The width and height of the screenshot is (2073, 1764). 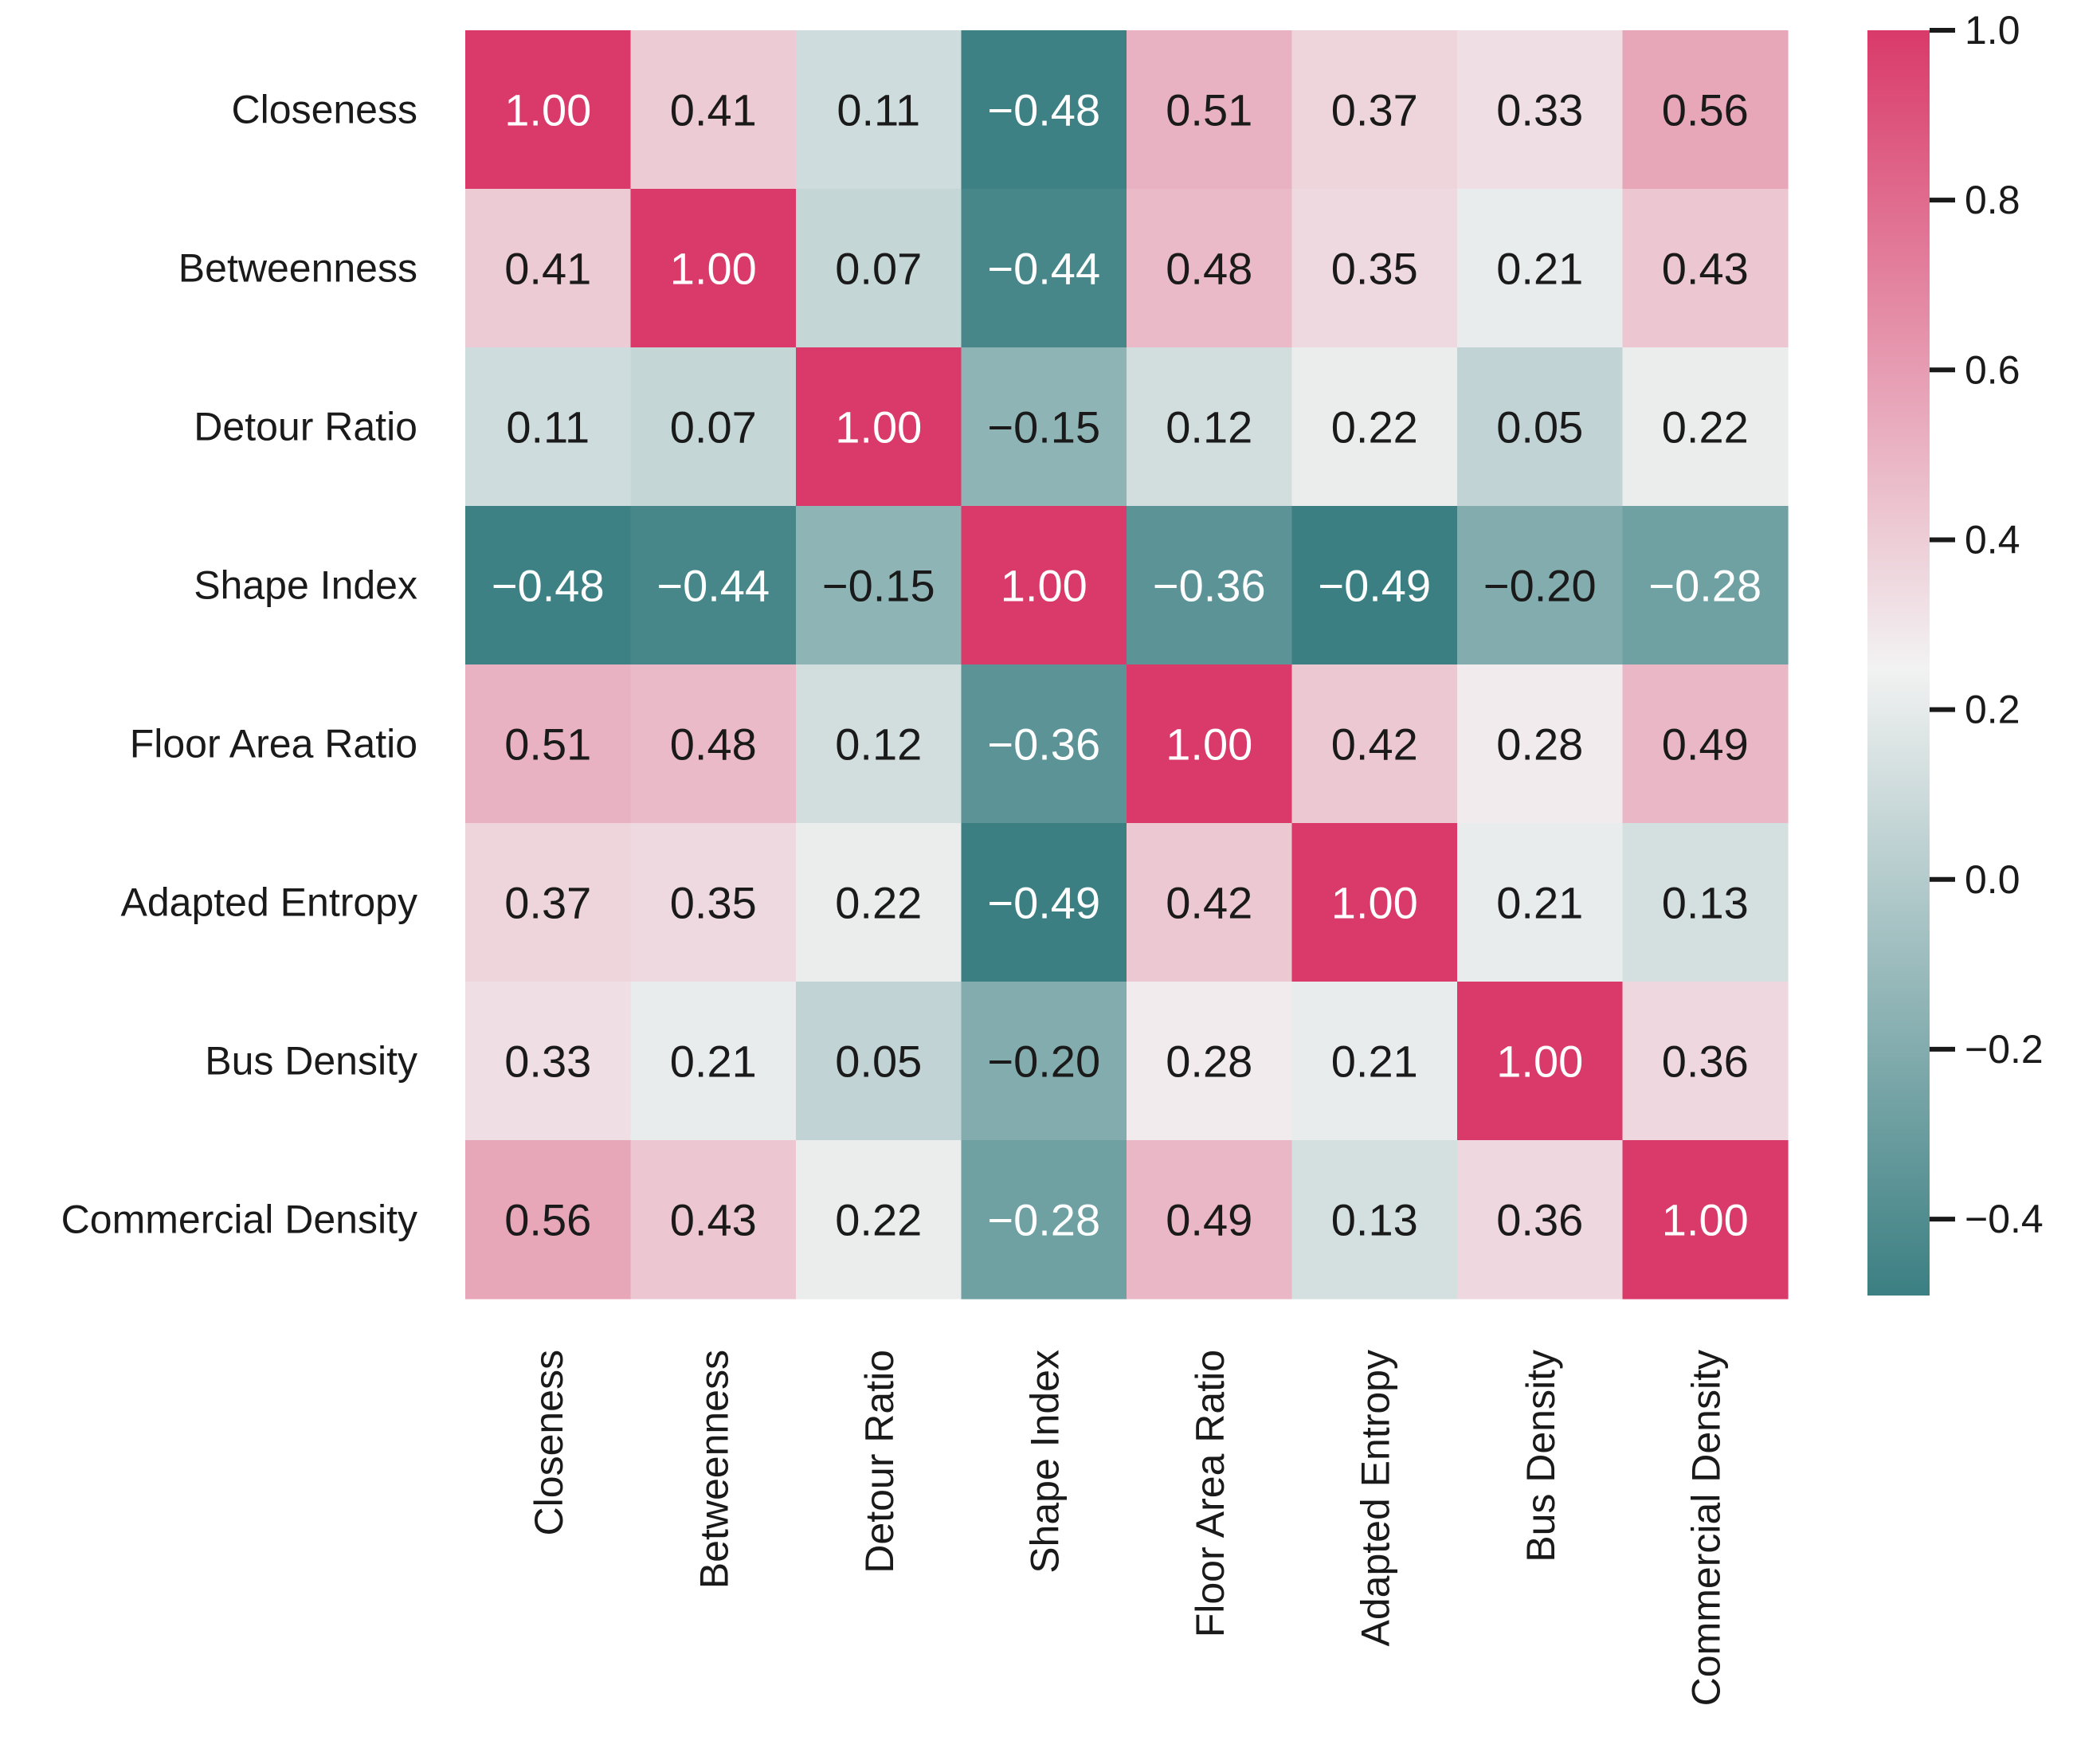 What do you see at coordinates (1374, 902) in the screenshot?
I see `heatmap-cell-adapted-entropy-adapted-entropy` at bounding box center [1374, 902].